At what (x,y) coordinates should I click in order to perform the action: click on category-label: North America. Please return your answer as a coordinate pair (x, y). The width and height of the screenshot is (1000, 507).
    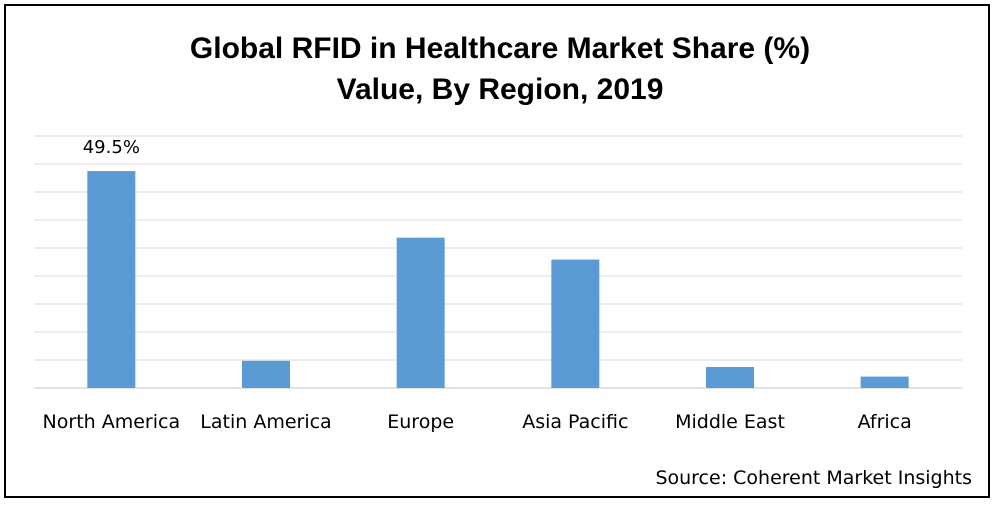
    Looking at the image, I should click on (112, 422).